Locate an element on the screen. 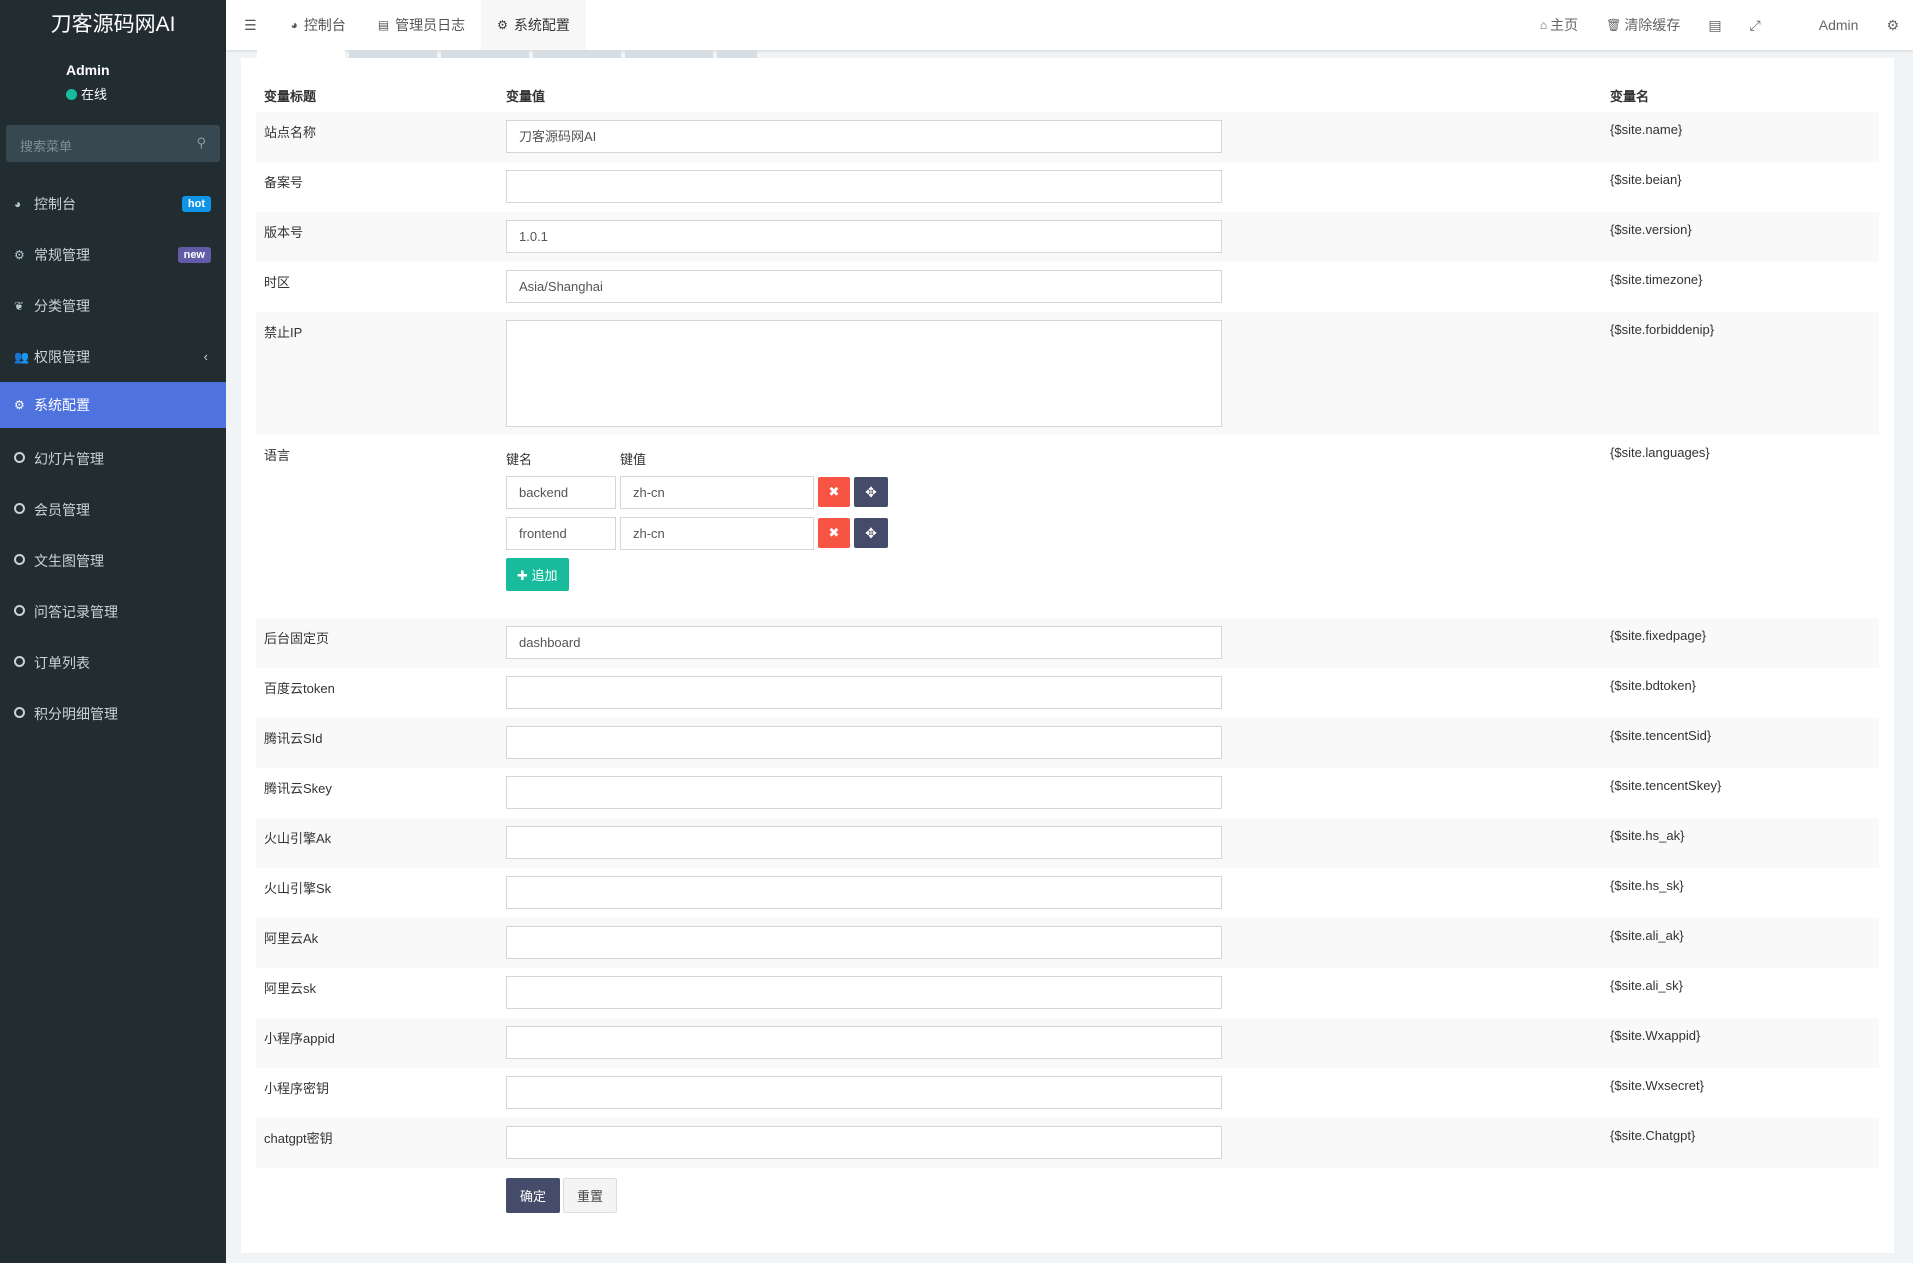 This screenshot has height=1263, width=1913. sidebar-item-label: 积分明细管理 is located at coordinates (76, 713).